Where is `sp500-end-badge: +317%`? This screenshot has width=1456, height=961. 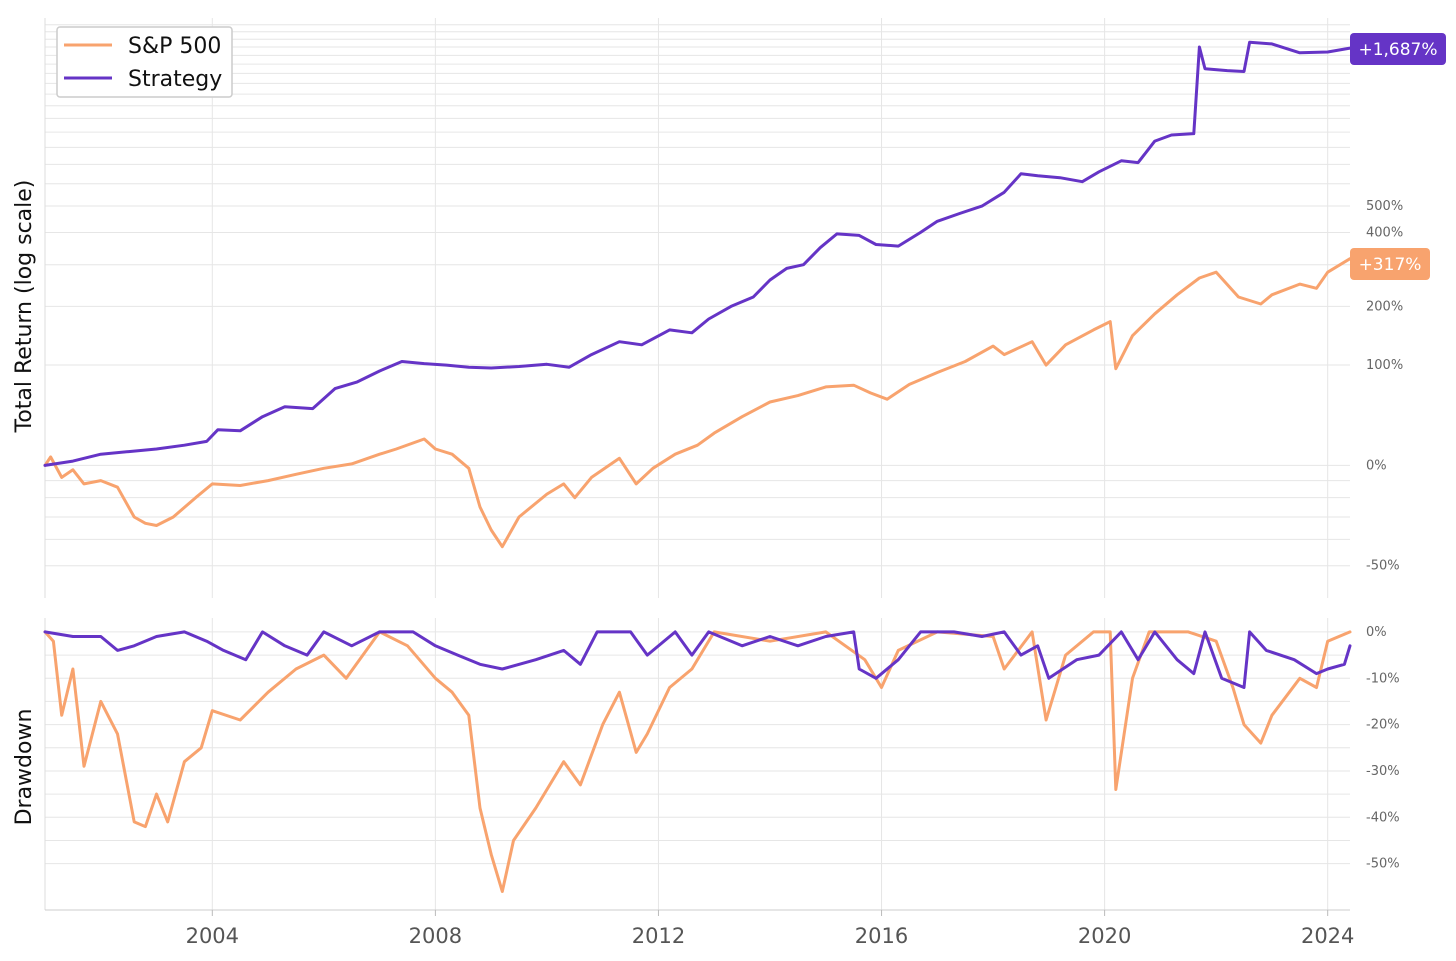 sp500-end-badge: +317% is located at coordinates (1390, 264).